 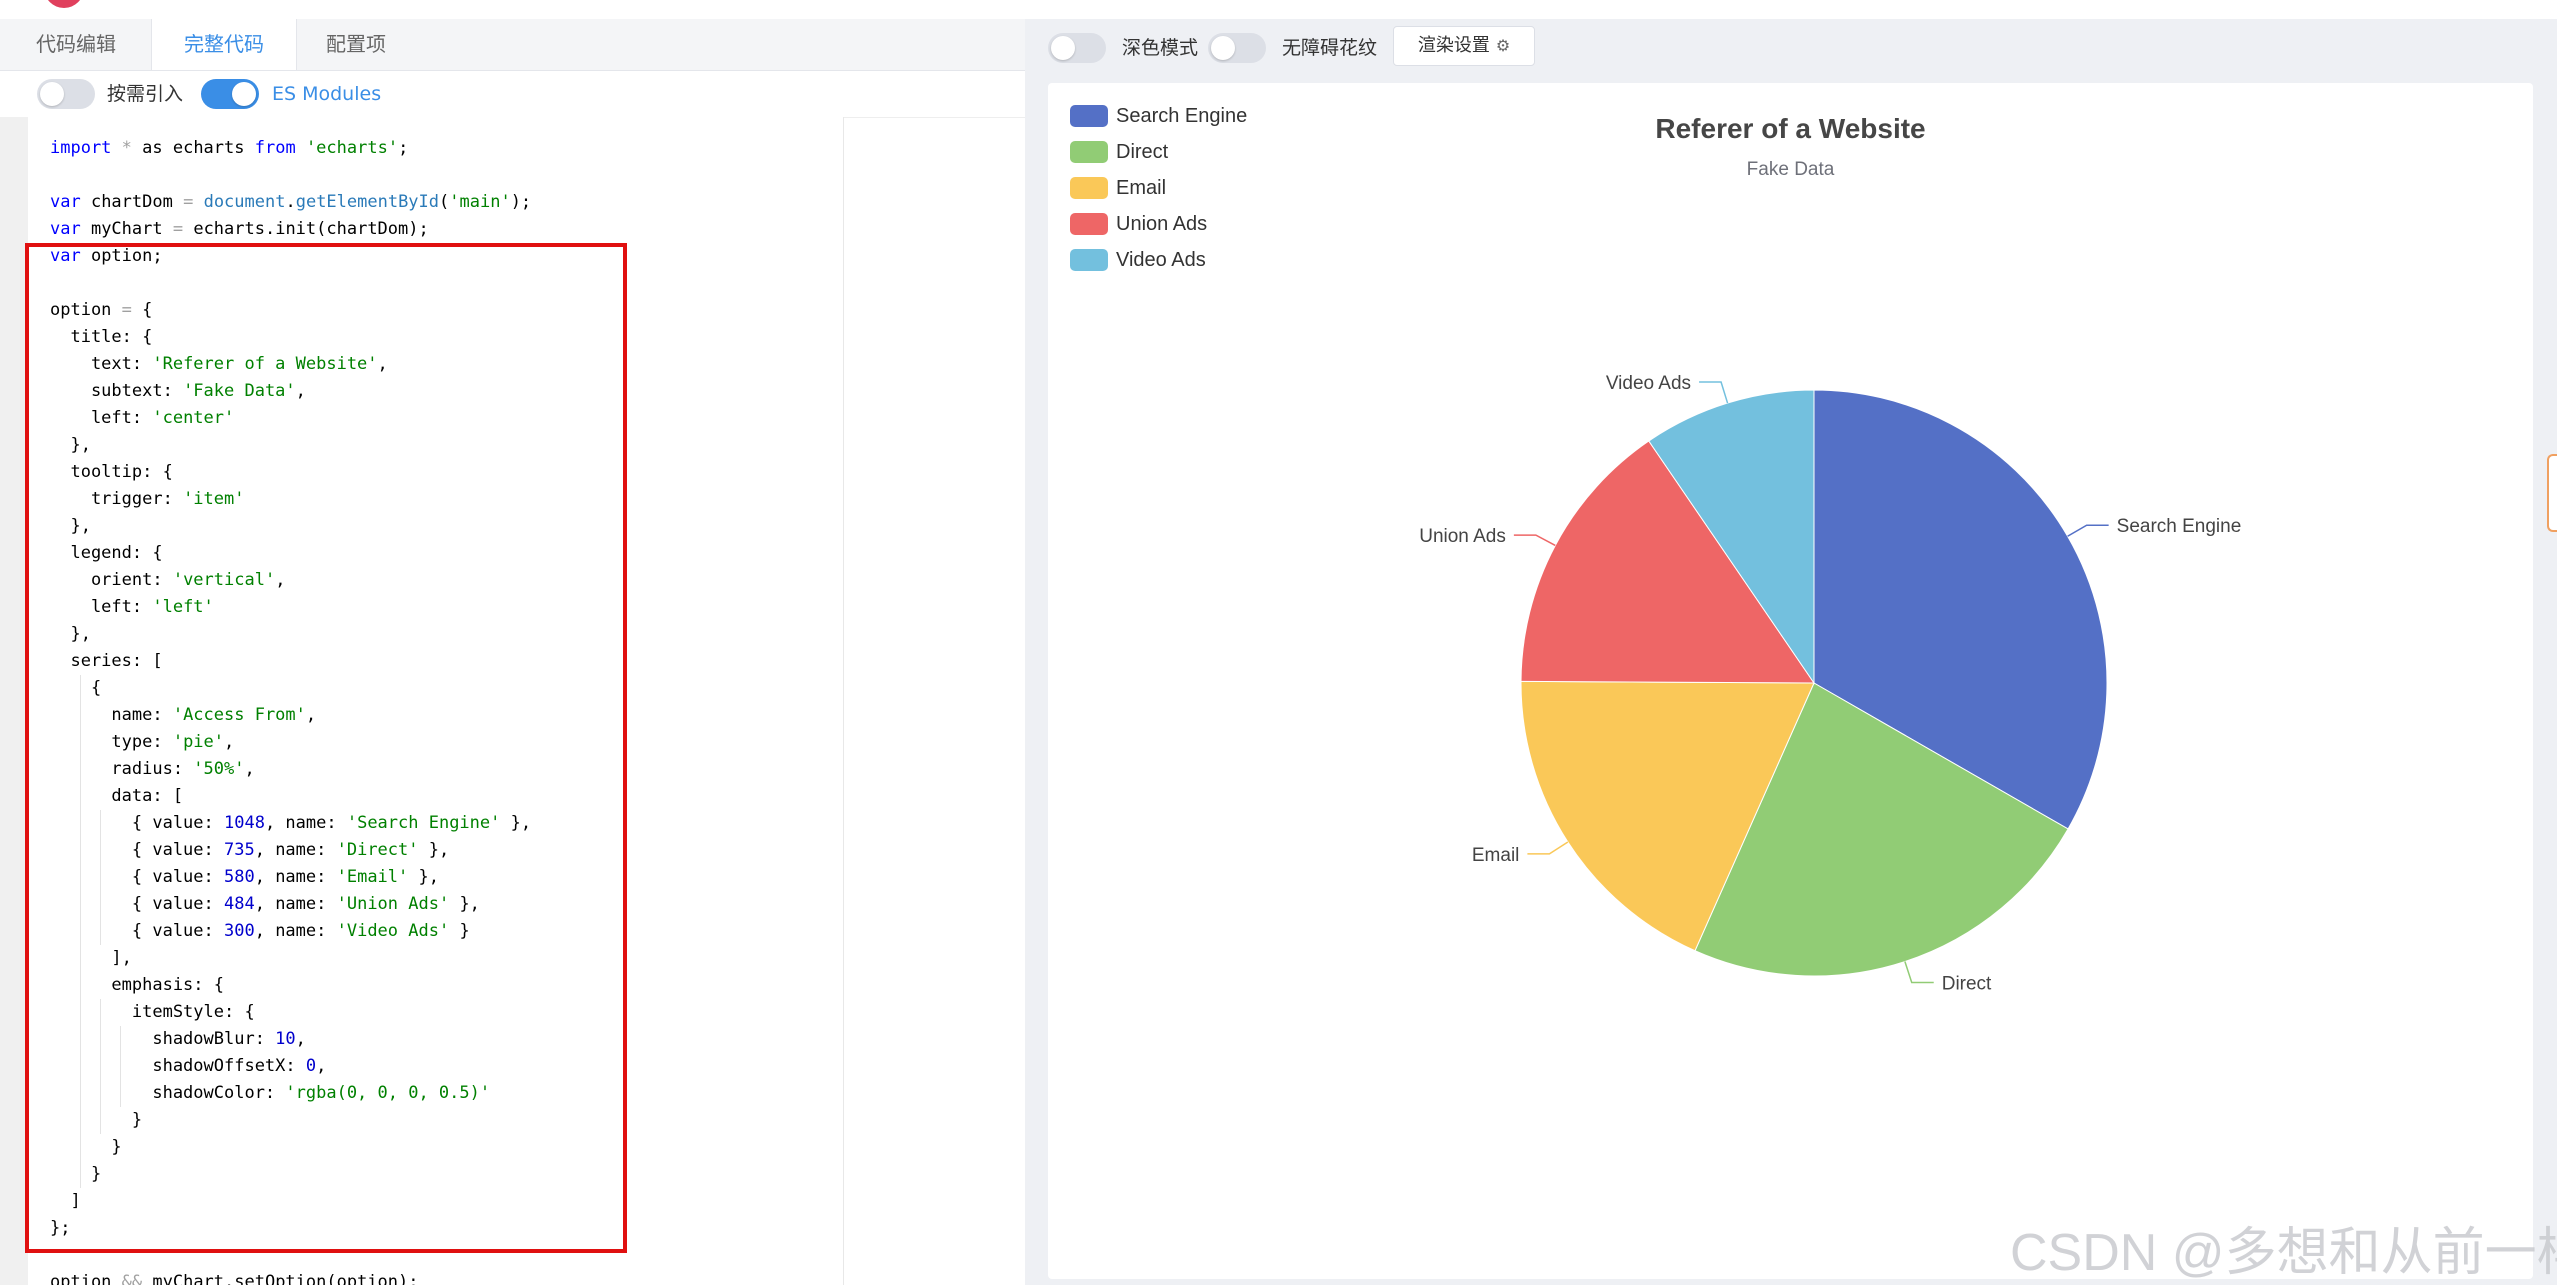 I want to click on render-settings-button: 渲染设置 ⚙, so click(x=1464, y=46).